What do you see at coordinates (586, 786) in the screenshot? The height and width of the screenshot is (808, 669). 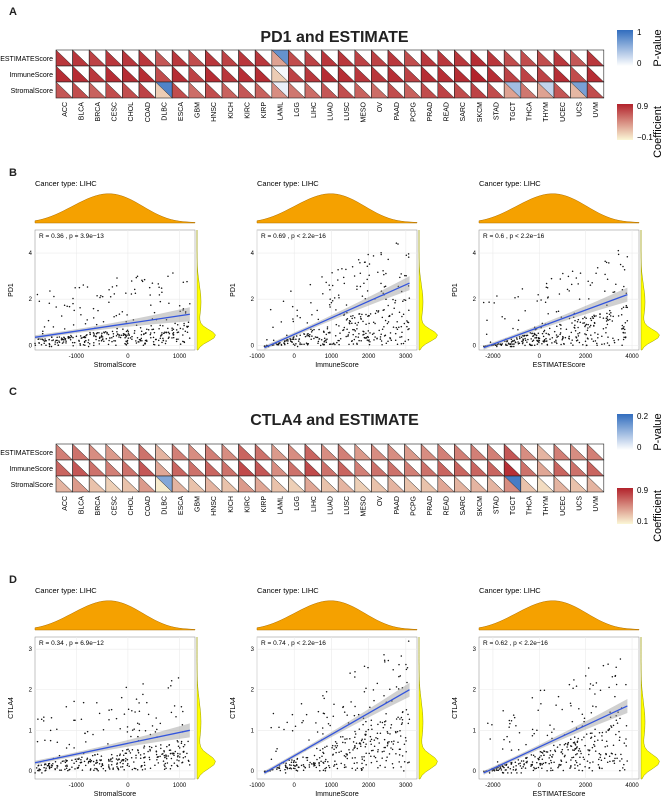 I see `x-tick-label: 2000` at bounding box center [586, 786].